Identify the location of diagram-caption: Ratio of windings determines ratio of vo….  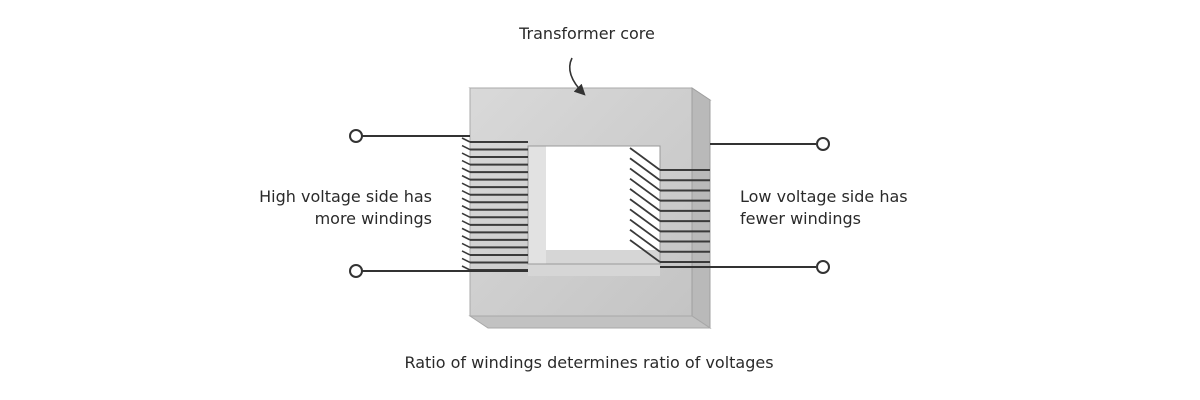
(589, 363).